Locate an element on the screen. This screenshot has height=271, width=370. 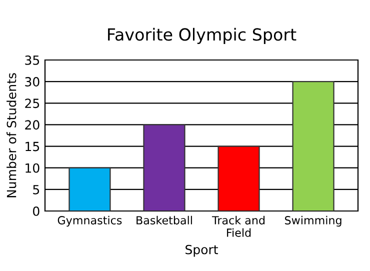
x-axis-title: Sport is located at coordinates (202, 250).